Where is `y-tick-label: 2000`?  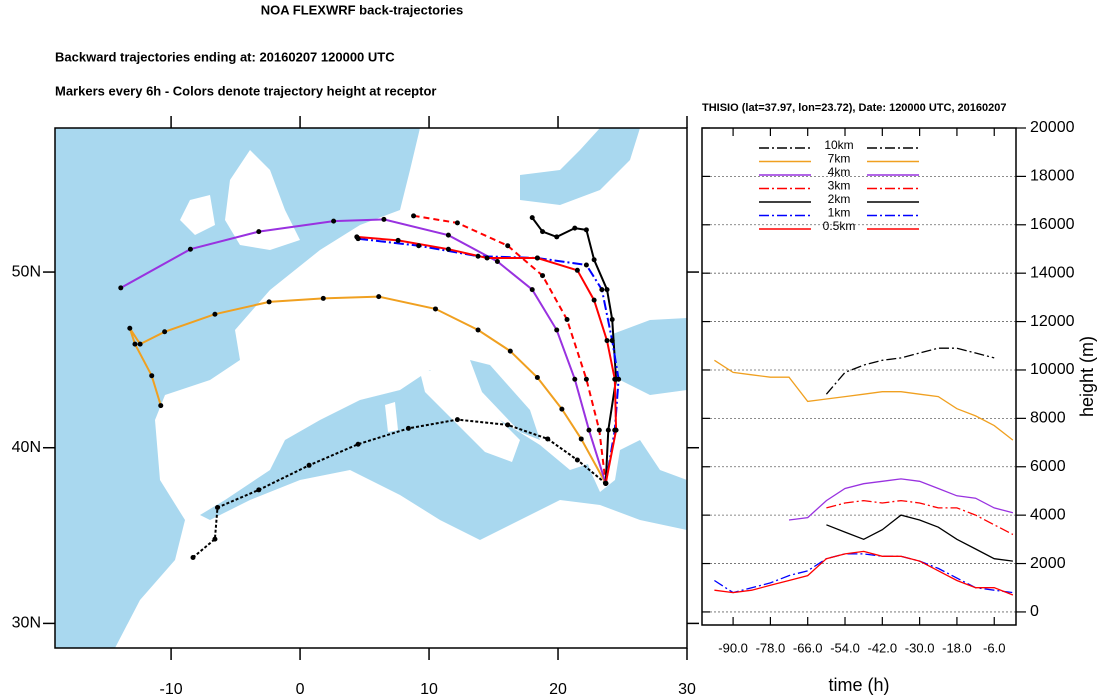
y-tick-label: 2000 is located at coordinates (1048, 563).